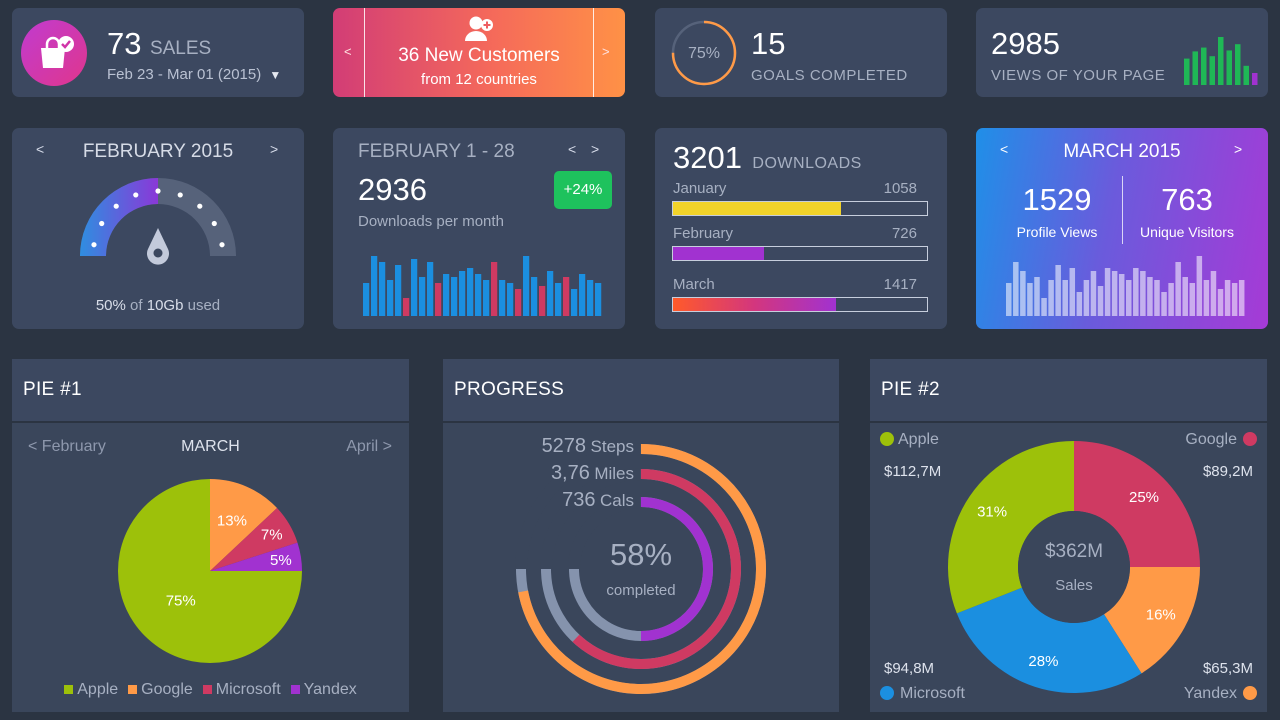 Image resolution: width=1280 pixels, height=720 pixels. What do you see at coordinates (1074, 585) in the screenshot?
I see `pie2-center-label: Sales` at bounding box center [1074, 585].